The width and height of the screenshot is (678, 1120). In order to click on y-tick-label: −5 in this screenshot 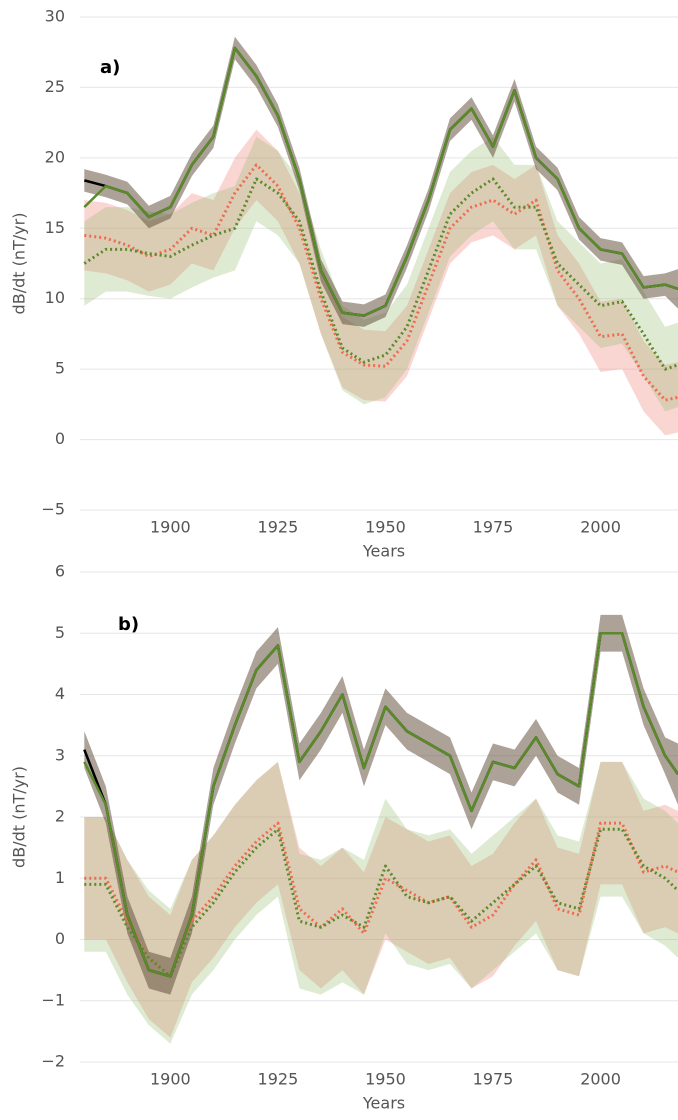, I will do `click(53, 509)`.